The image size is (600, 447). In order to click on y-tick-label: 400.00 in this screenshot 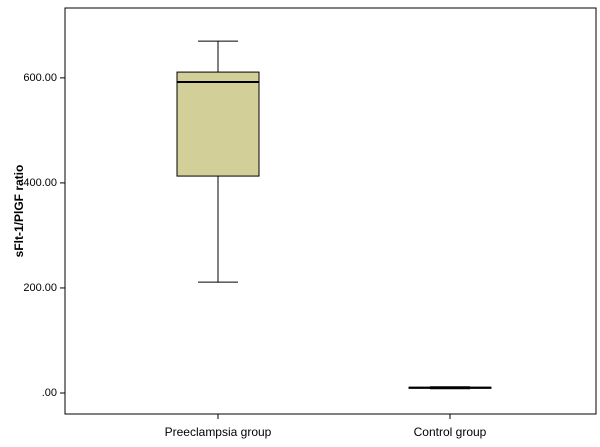, I will do `click(40, 183)`.